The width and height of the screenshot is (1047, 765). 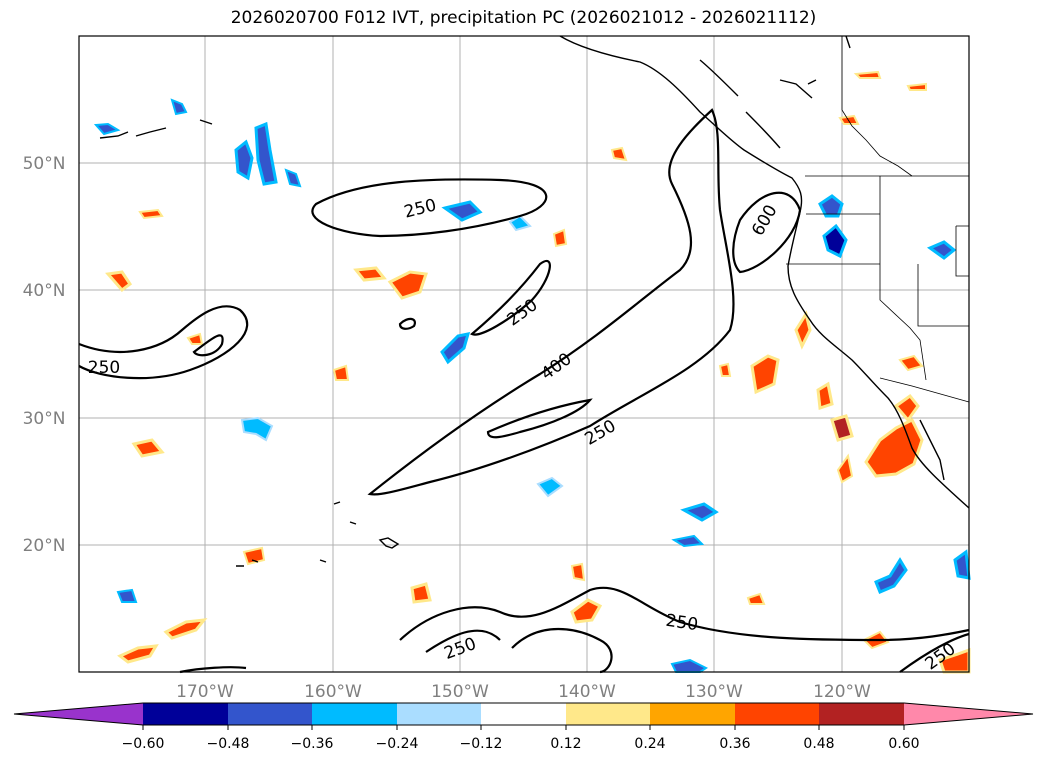 What do you see at coordinates (734, 744) in the screenshot?
I see `colorbar-tick-label: 0.36` at bounding box center [734, 744].